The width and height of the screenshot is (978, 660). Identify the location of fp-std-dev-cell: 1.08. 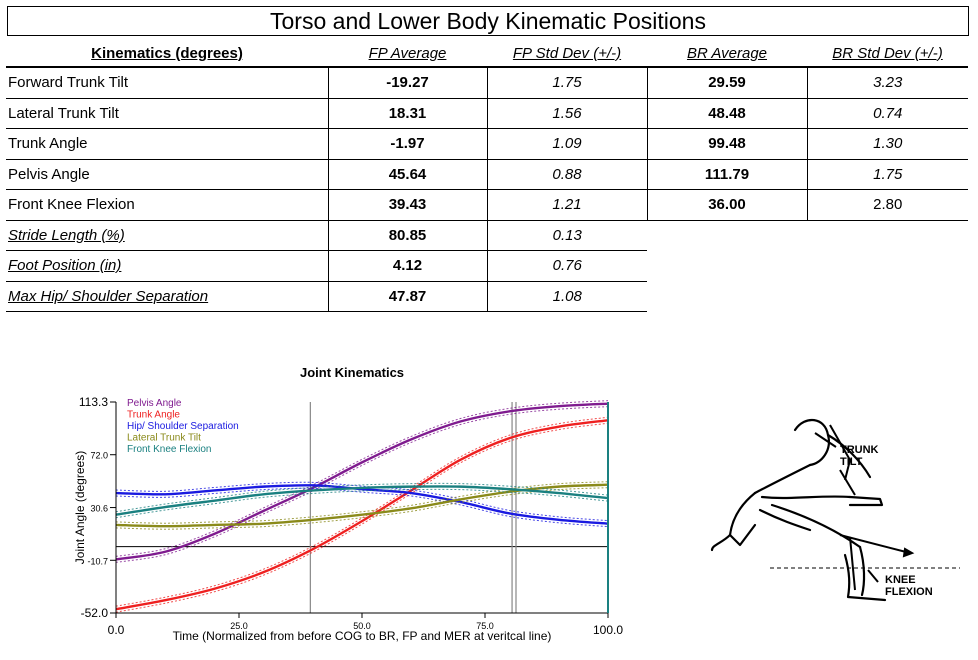
(566, 296).